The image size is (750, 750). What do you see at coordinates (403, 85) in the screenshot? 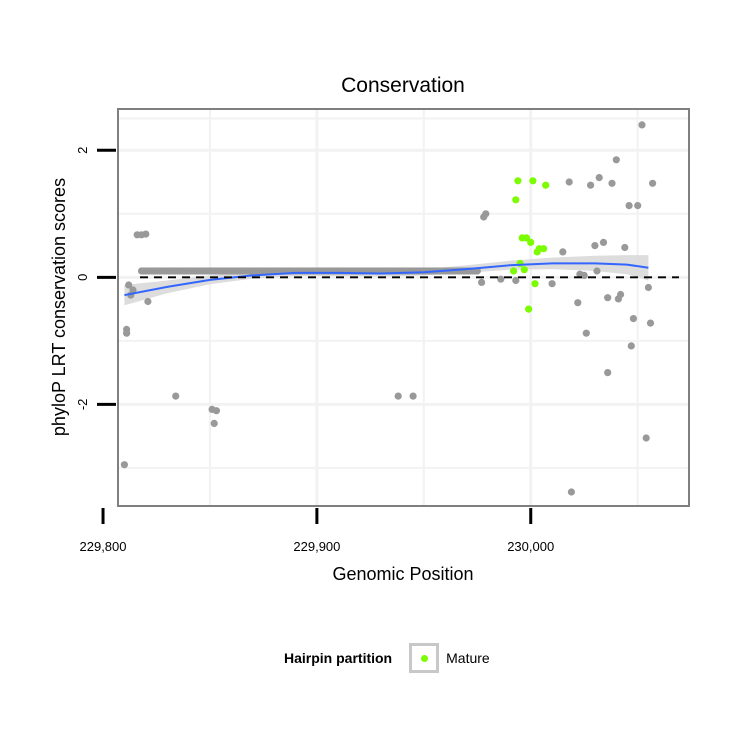
I see `chart-title: Conservation` at bounding box center [403, 85].